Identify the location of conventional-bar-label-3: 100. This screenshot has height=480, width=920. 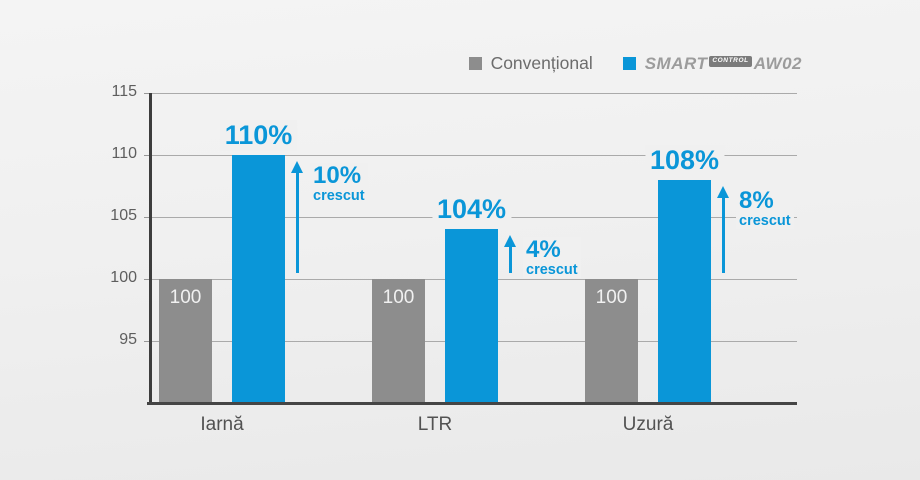
(611, 297).